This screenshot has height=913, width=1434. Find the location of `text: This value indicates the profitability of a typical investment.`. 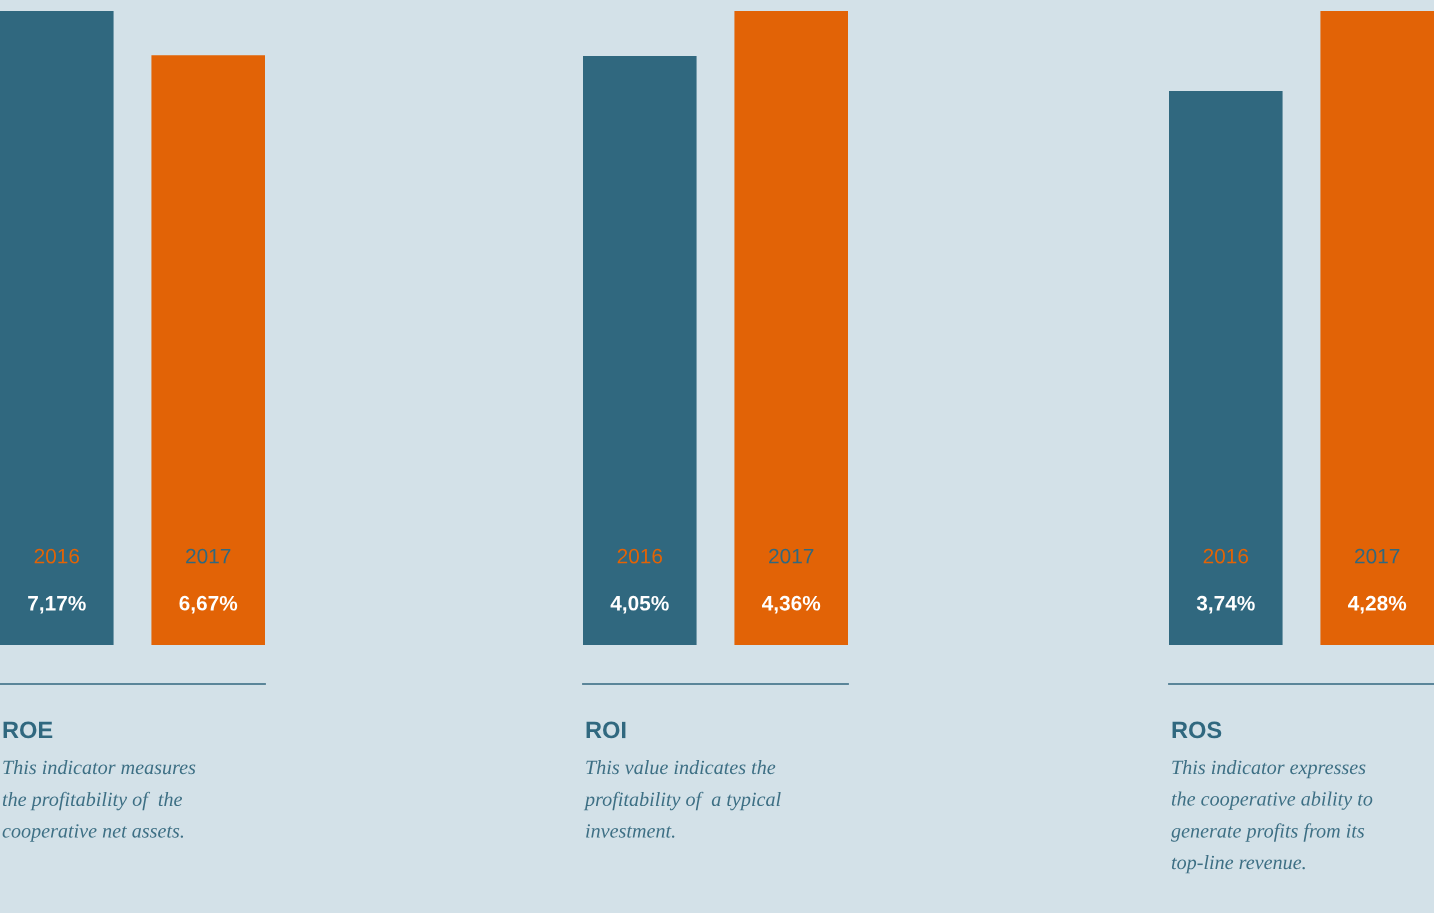

text: This value indicates the profitability of a typical investment. is located at coordinates (682, 799).